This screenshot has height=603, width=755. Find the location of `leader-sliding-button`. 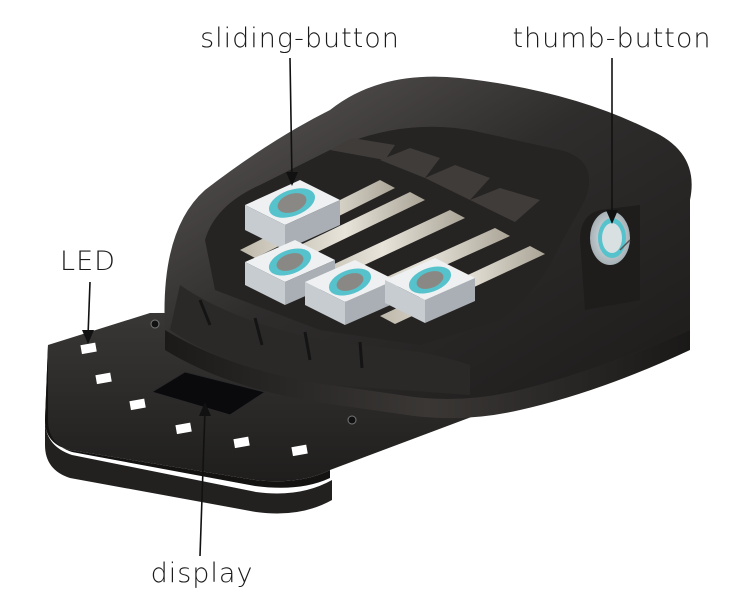

leader-sliding-button is located at coordinates (291, 119).